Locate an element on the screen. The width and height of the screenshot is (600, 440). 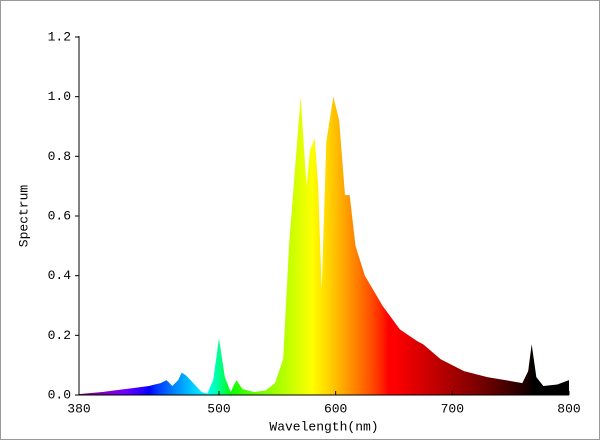
x-tick-label: 800 is located at coordinates (568, 408).